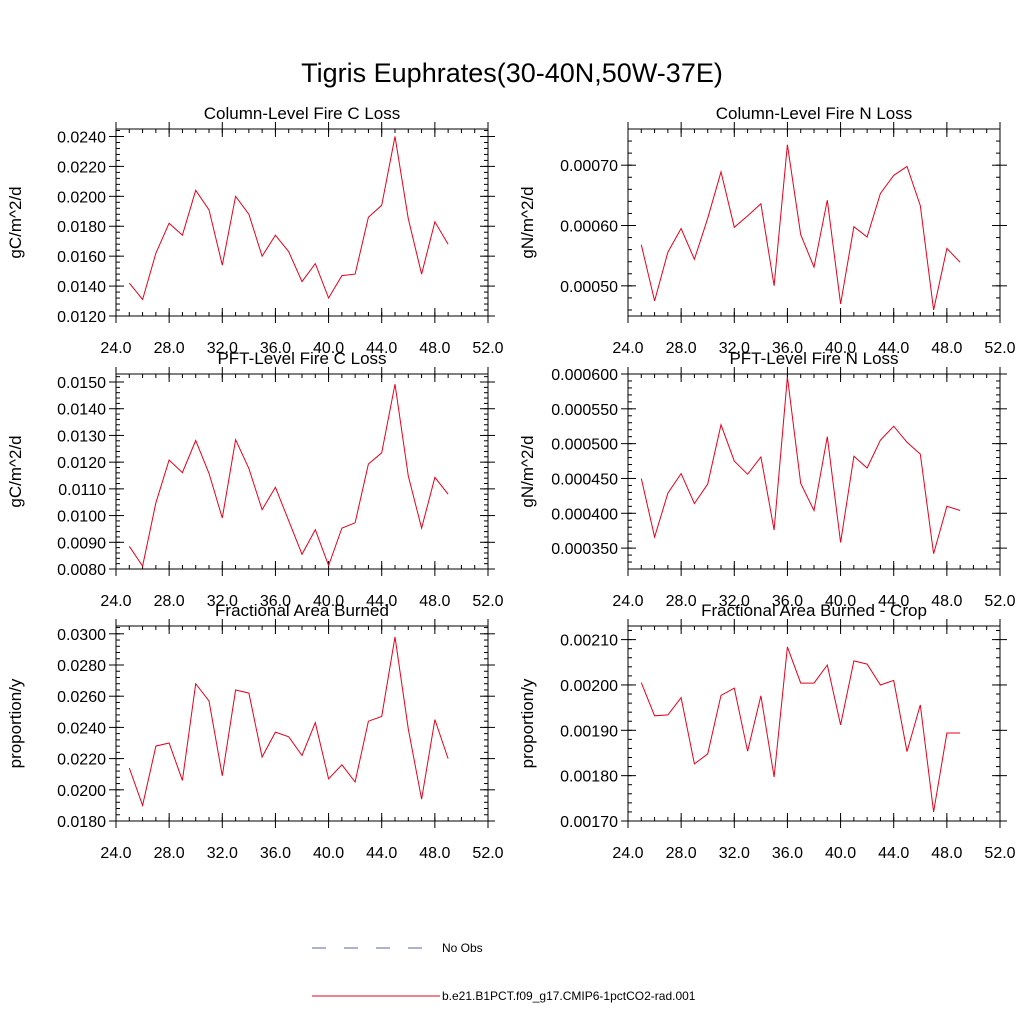 This screenshot has height=1024, width=1024. Describe the element at coordinates (81, 697) in the screenshot. I see `y-tick-label: 0.0260` at that location.